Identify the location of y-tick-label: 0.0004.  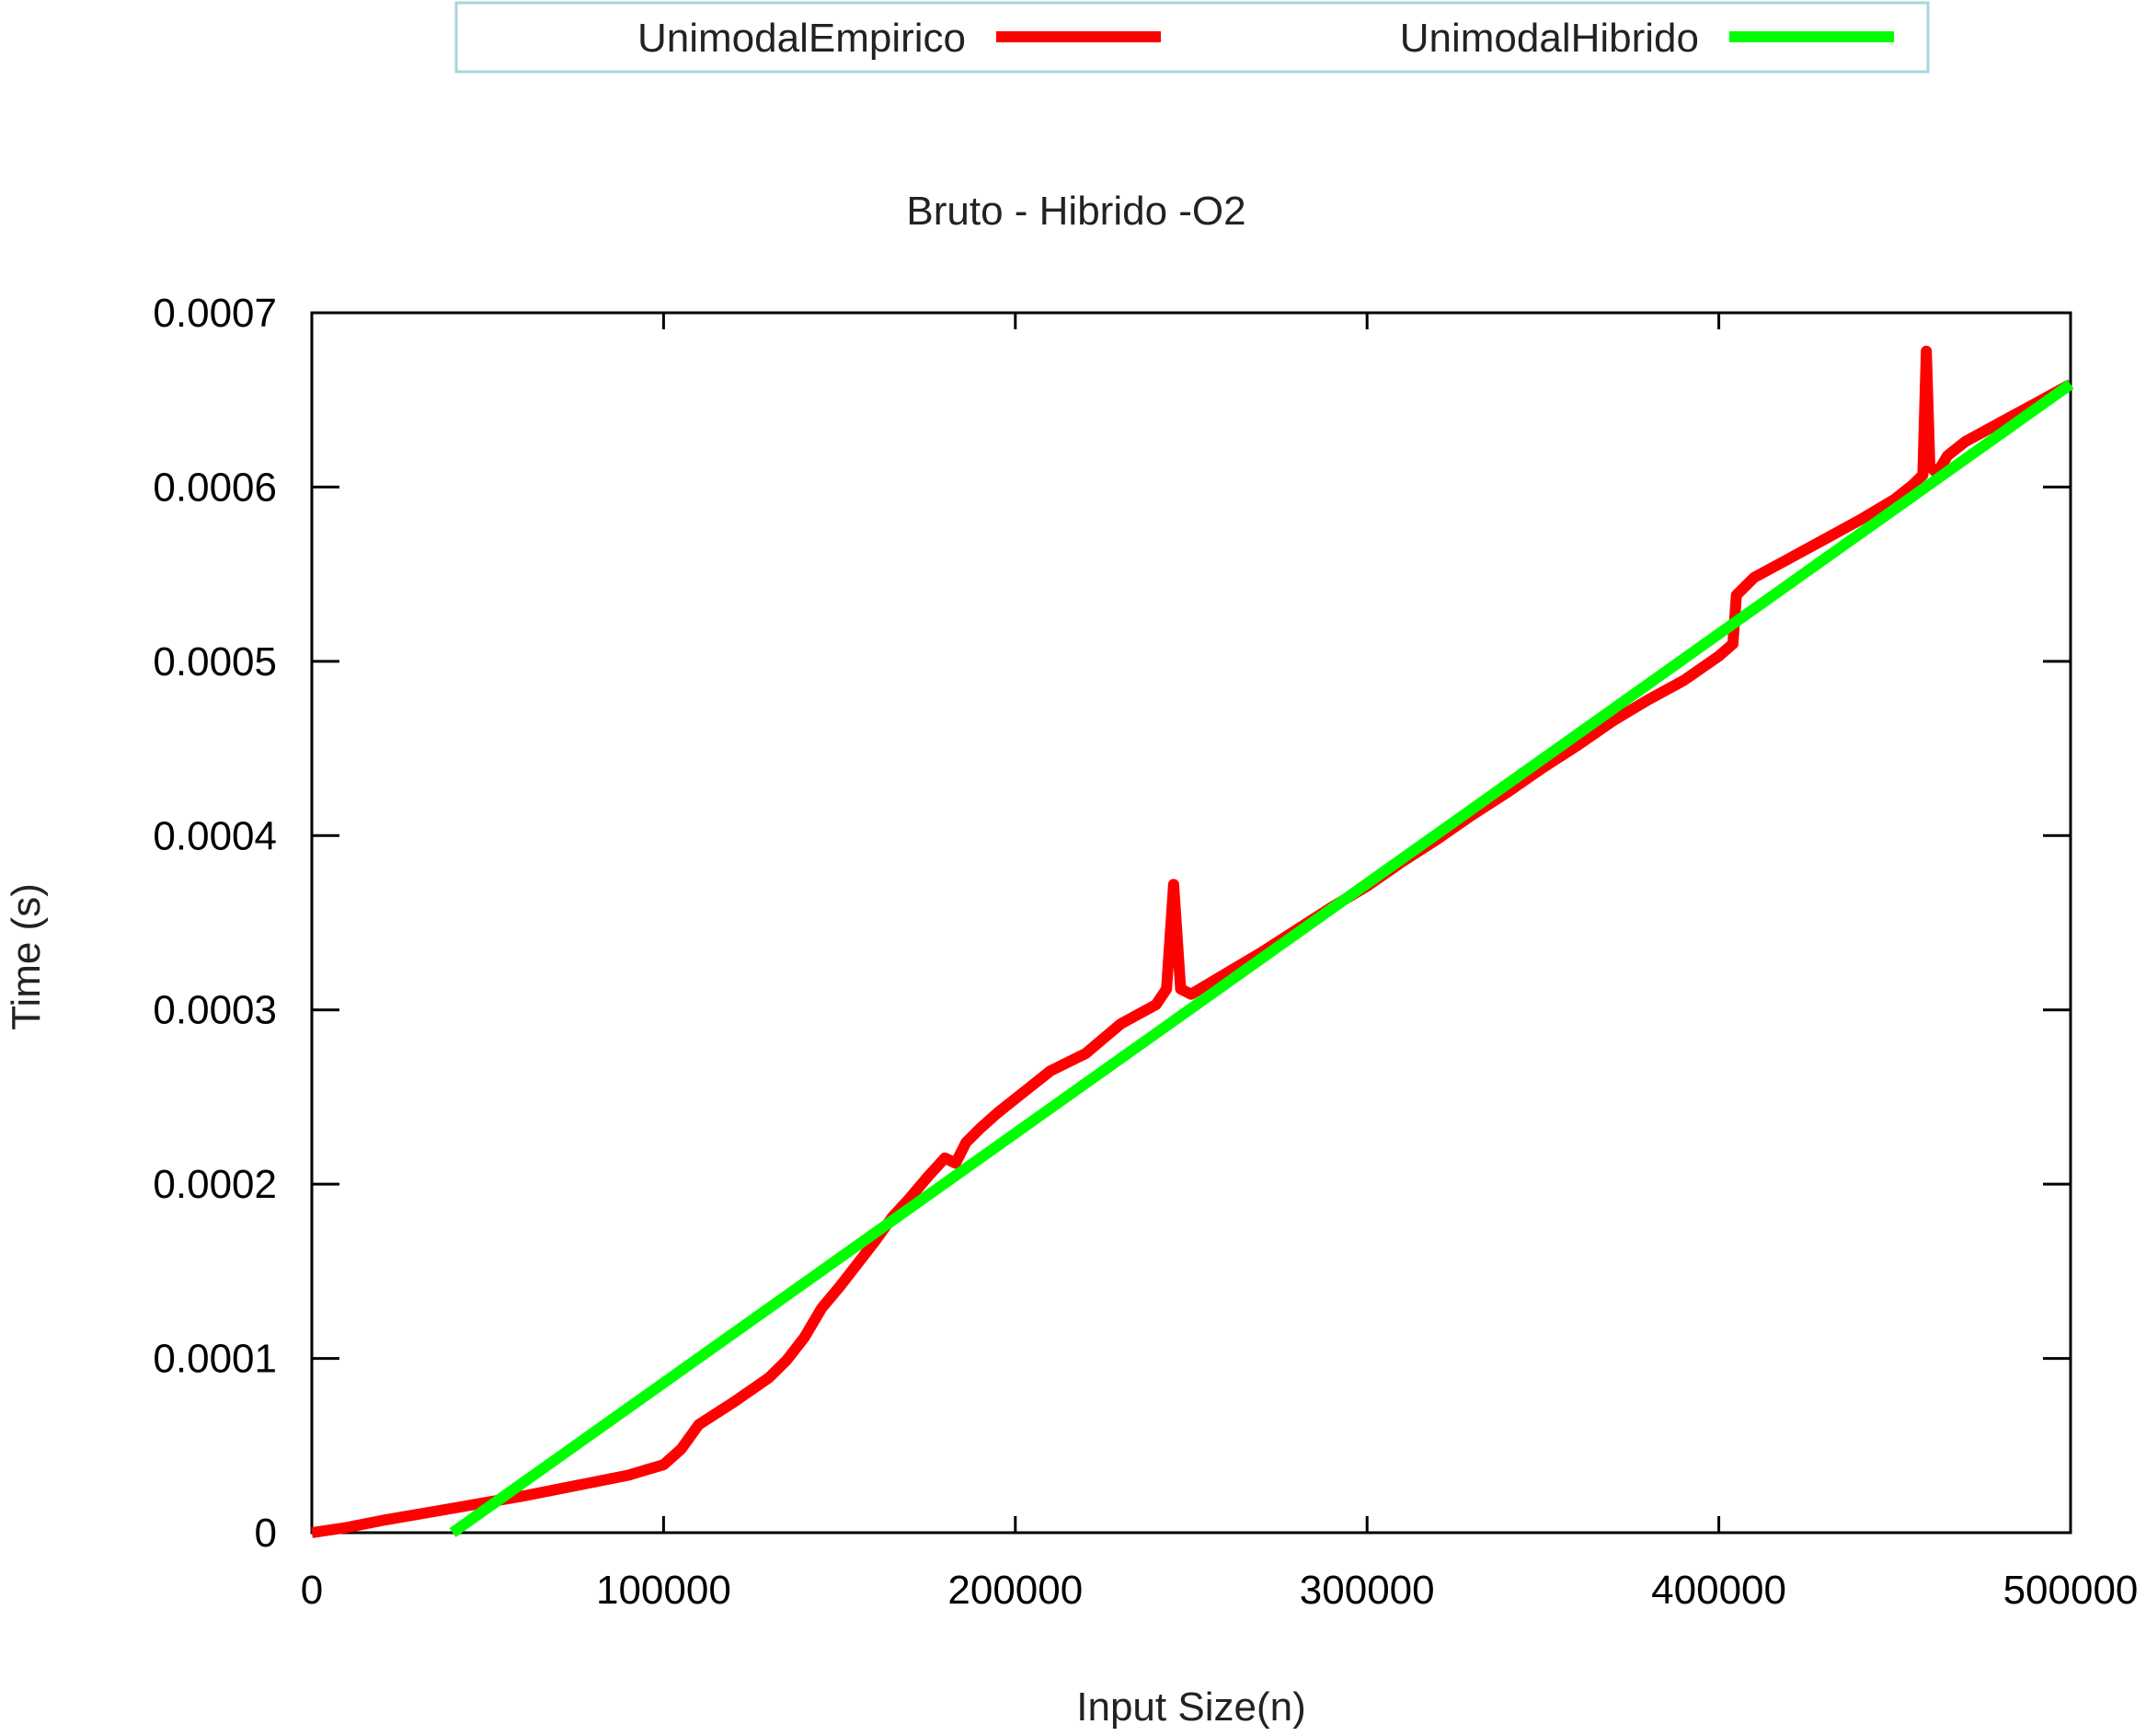
(215, 835).